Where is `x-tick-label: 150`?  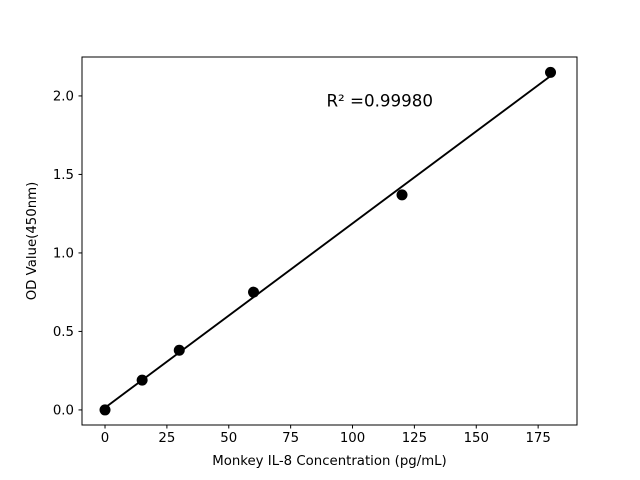 x-tick-label: 150 is located at coordinates (476, 438).